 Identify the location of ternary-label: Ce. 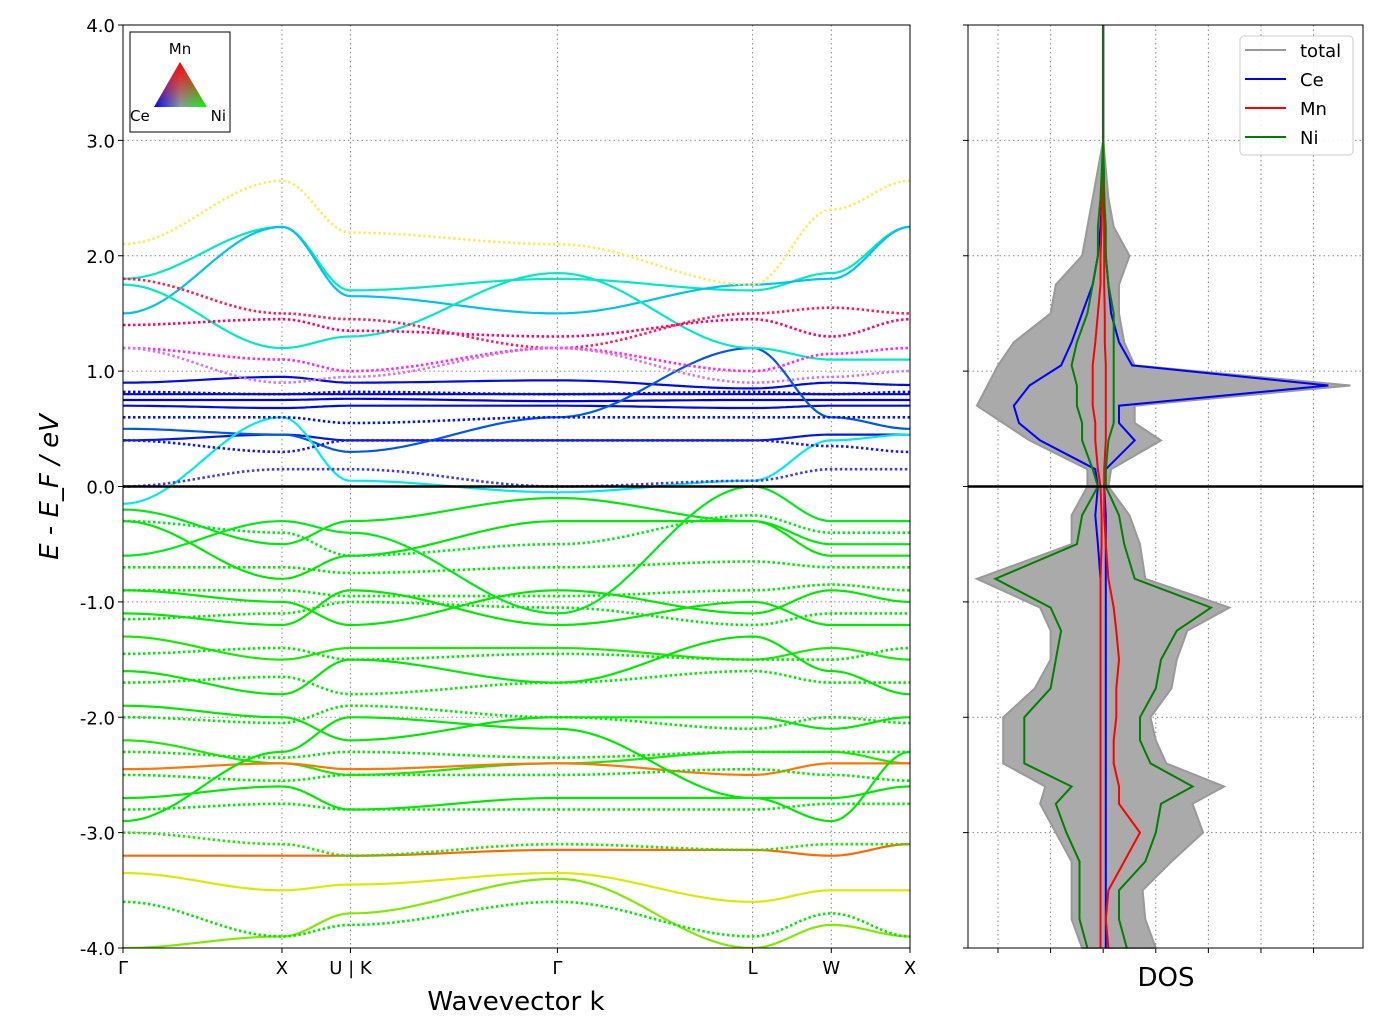
(140, 116).